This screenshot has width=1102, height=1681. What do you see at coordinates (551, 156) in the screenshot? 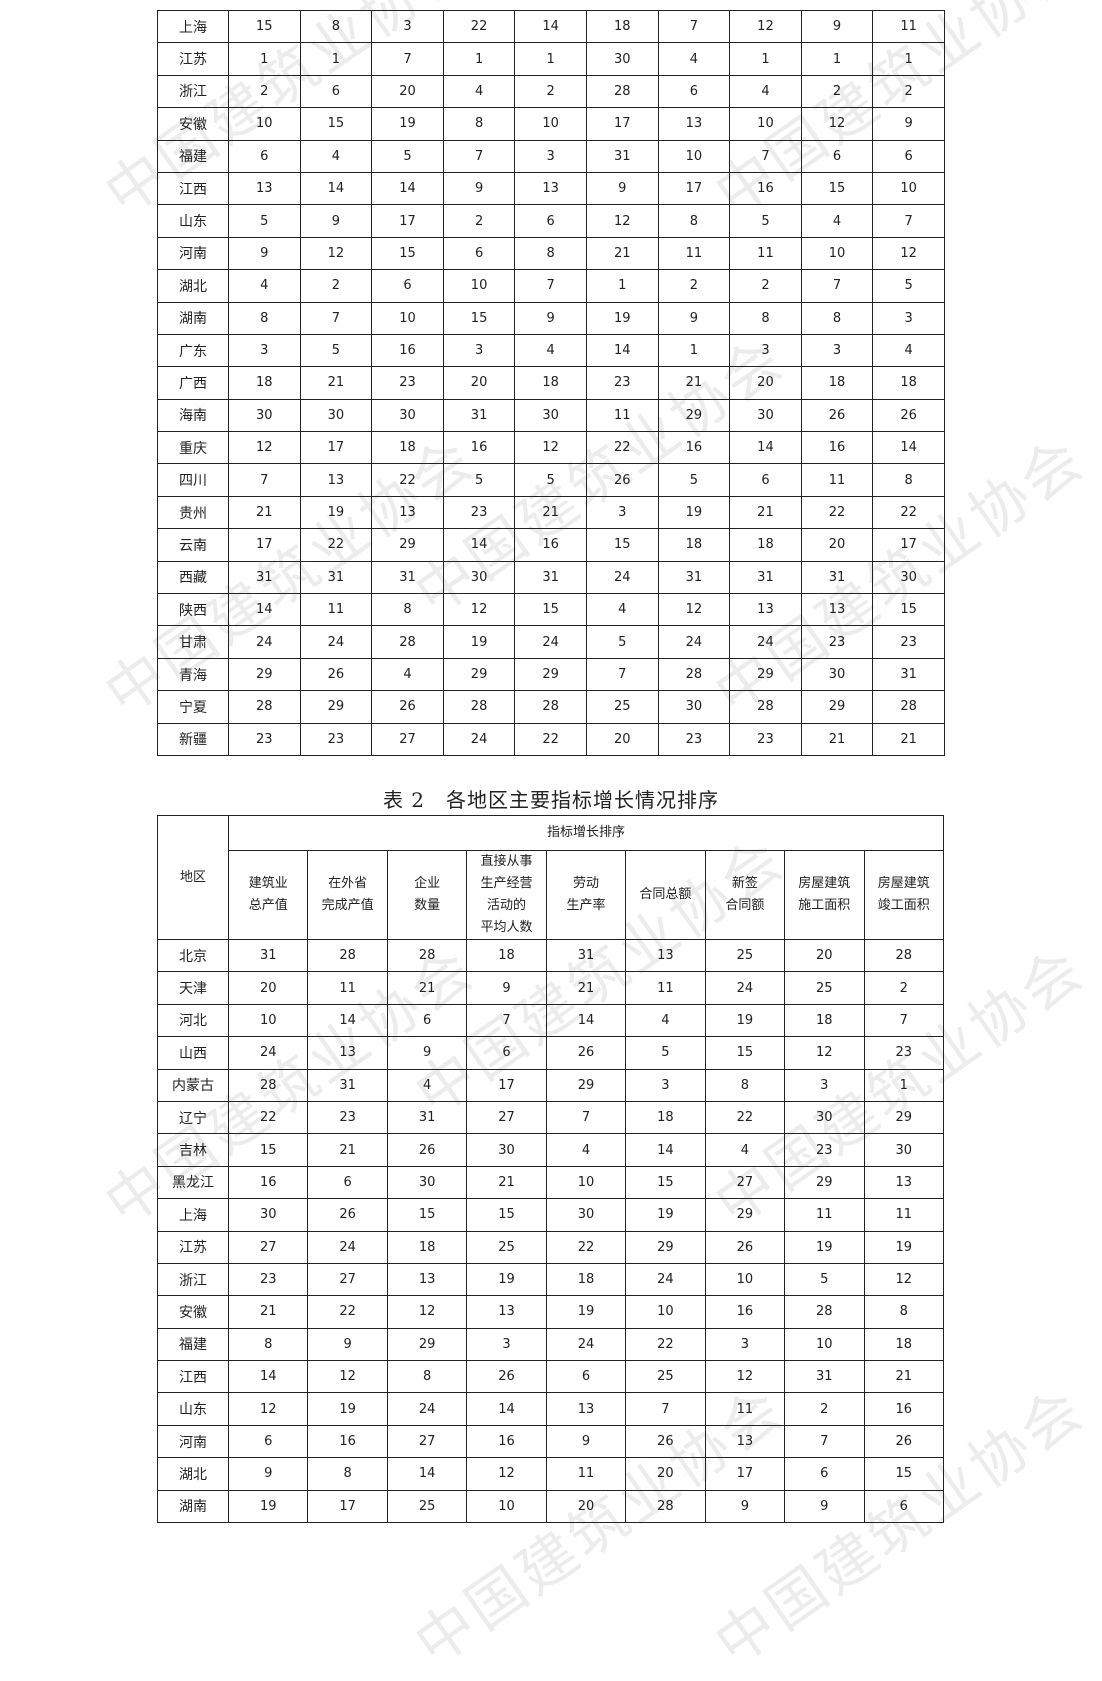
I see `table-row: 福建 6 4 5 7 3 31 10 7 6 6` at bounding box center [551, 156].